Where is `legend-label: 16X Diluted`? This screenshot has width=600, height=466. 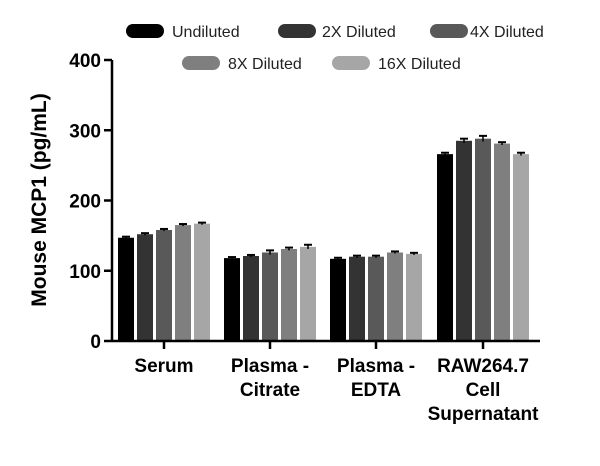
legend-label: 16X Diluted is located at coordinates (419, 64).